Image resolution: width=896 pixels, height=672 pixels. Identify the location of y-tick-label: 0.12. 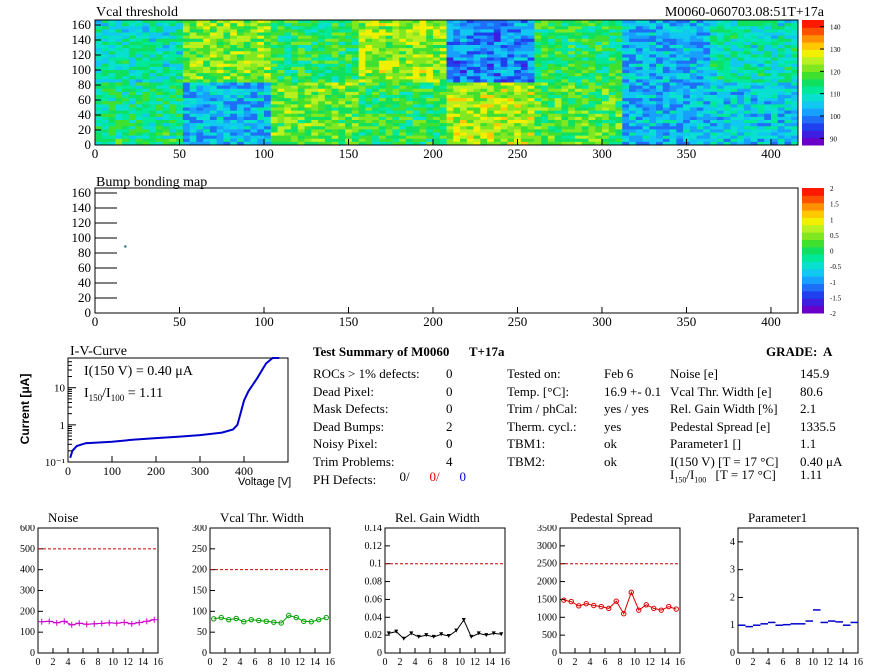
(374, 546).